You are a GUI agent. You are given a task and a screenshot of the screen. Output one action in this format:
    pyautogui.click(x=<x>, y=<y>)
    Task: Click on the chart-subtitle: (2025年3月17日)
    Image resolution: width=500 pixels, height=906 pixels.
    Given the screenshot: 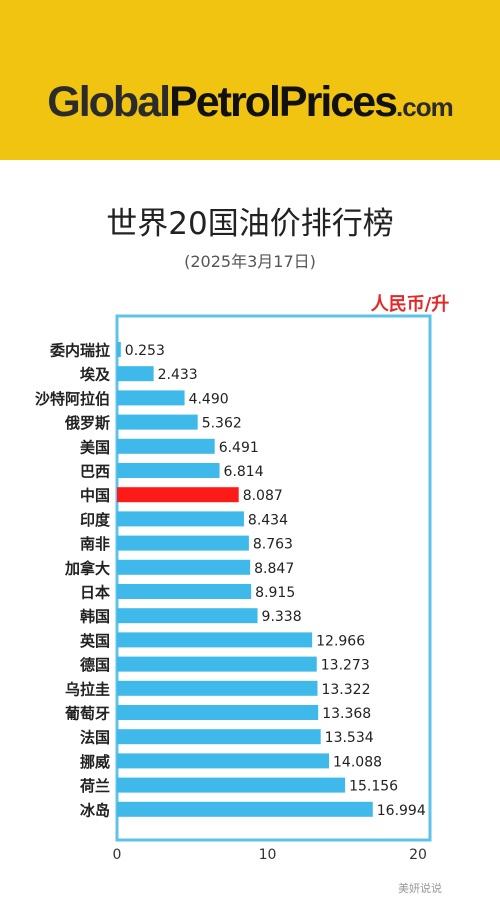 What is the action you would take?
    pyautogui.click(x=250, y=261)
    